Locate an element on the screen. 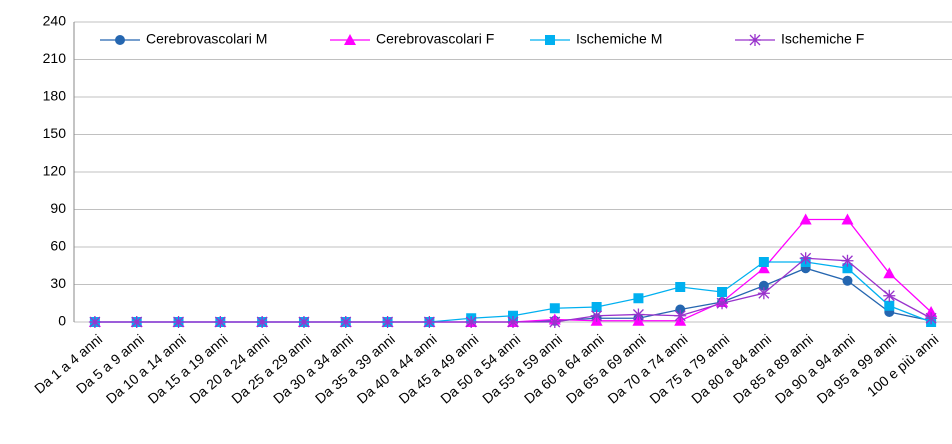 This screenshot has width=952, height=444. y-tick-label: 0 is located at coordinates (62, 321).